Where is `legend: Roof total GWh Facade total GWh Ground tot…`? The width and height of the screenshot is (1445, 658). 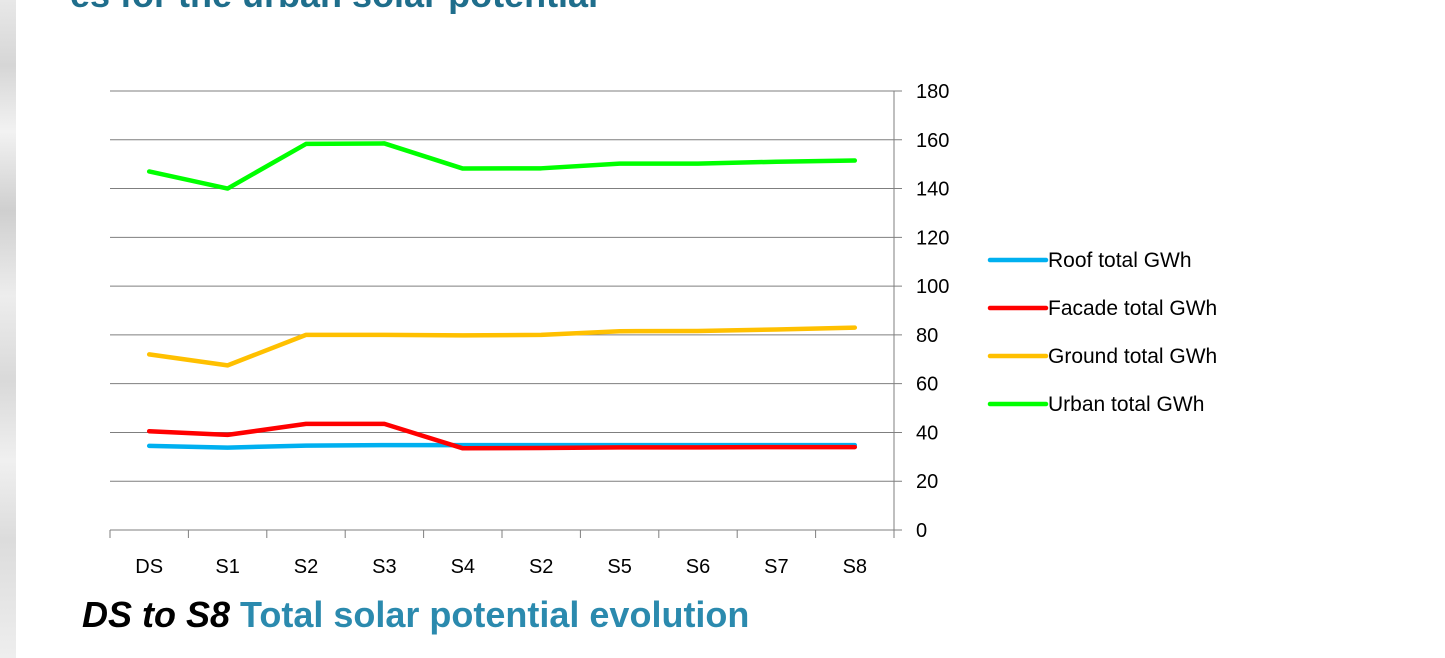
legend: Roof total GWh Facade total GWh Ground tot… is located at coordinates (1102, 332).